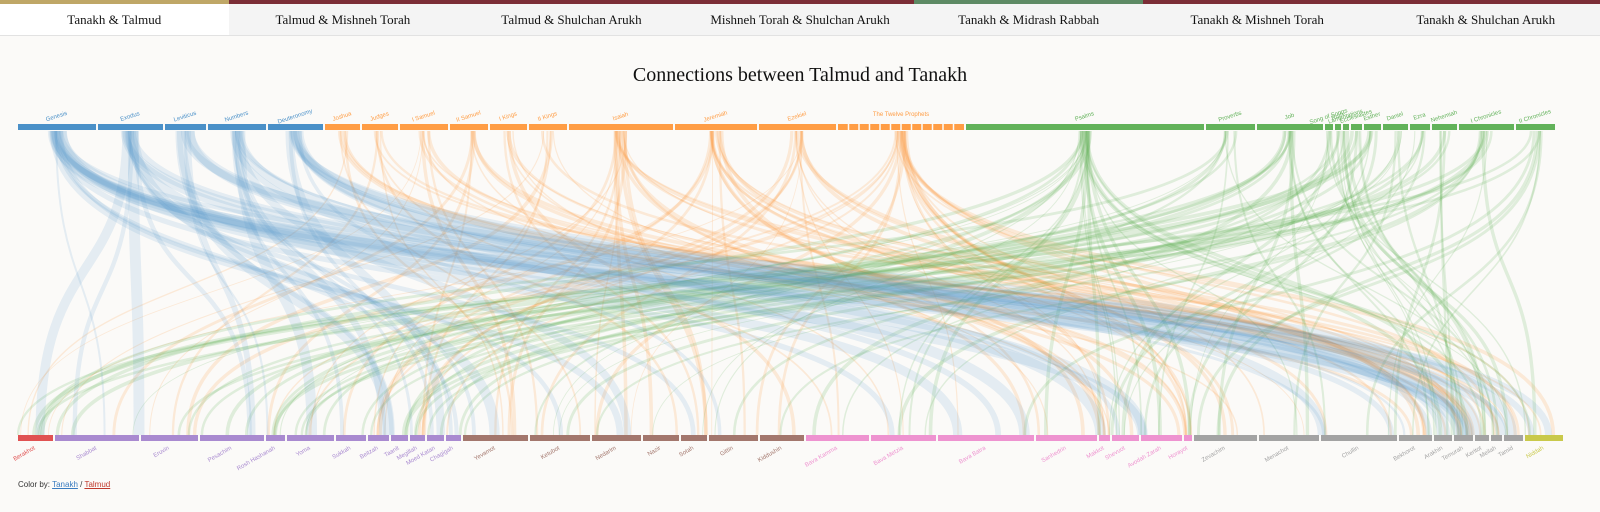 This screenshot has height=512, width=1600. I want to click on color-option: Talmud, so click(97, 484).